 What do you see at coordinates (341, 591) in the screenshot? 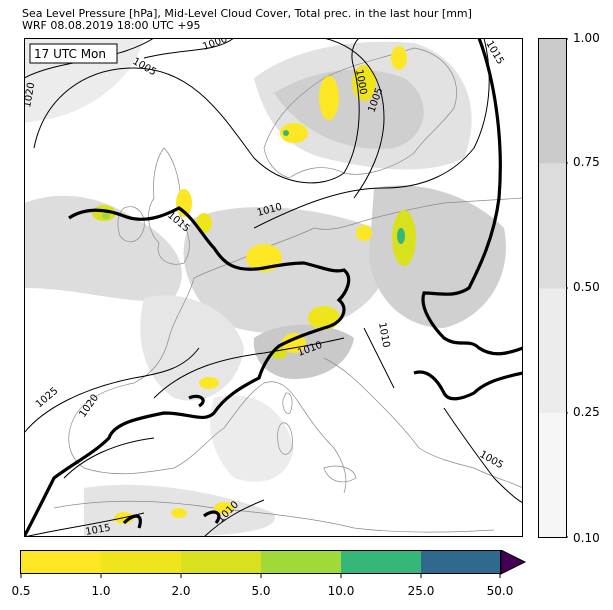
I see `precip-tick-label: 10.0` at bounding box center [341, 591].